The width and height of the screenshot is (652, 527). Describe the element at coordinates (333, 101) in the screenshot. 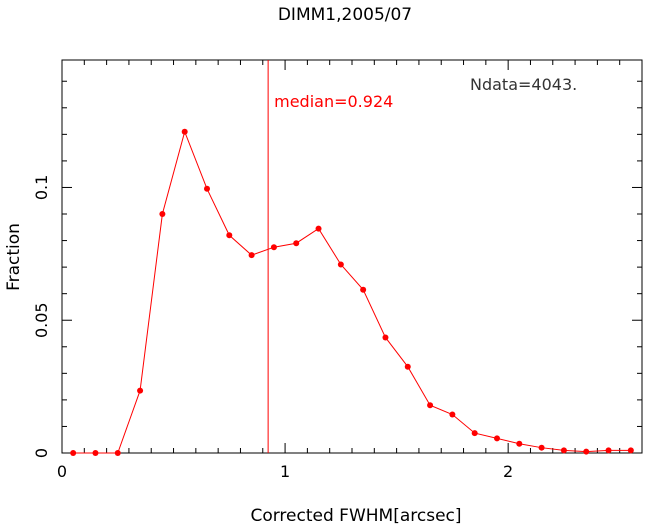

I see `median-label: median=0.924` at that location.